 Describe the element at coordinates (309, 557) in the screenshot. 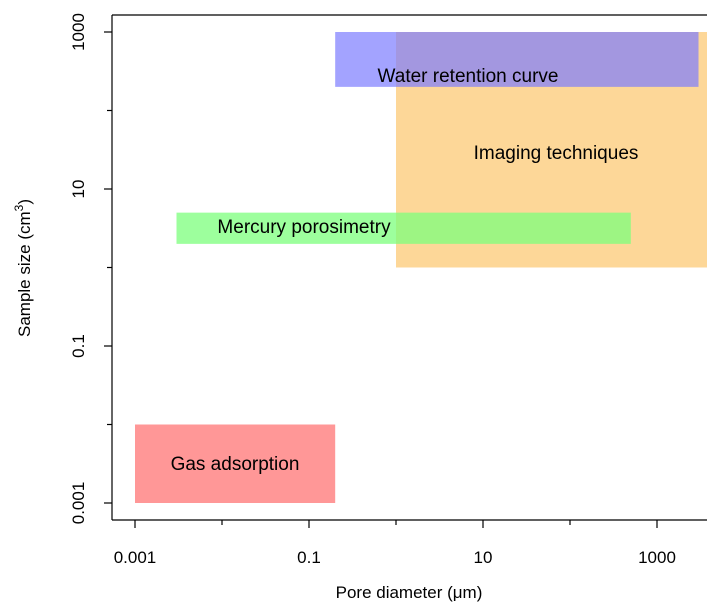

I see `x-tick-label: 0.1` at that location.